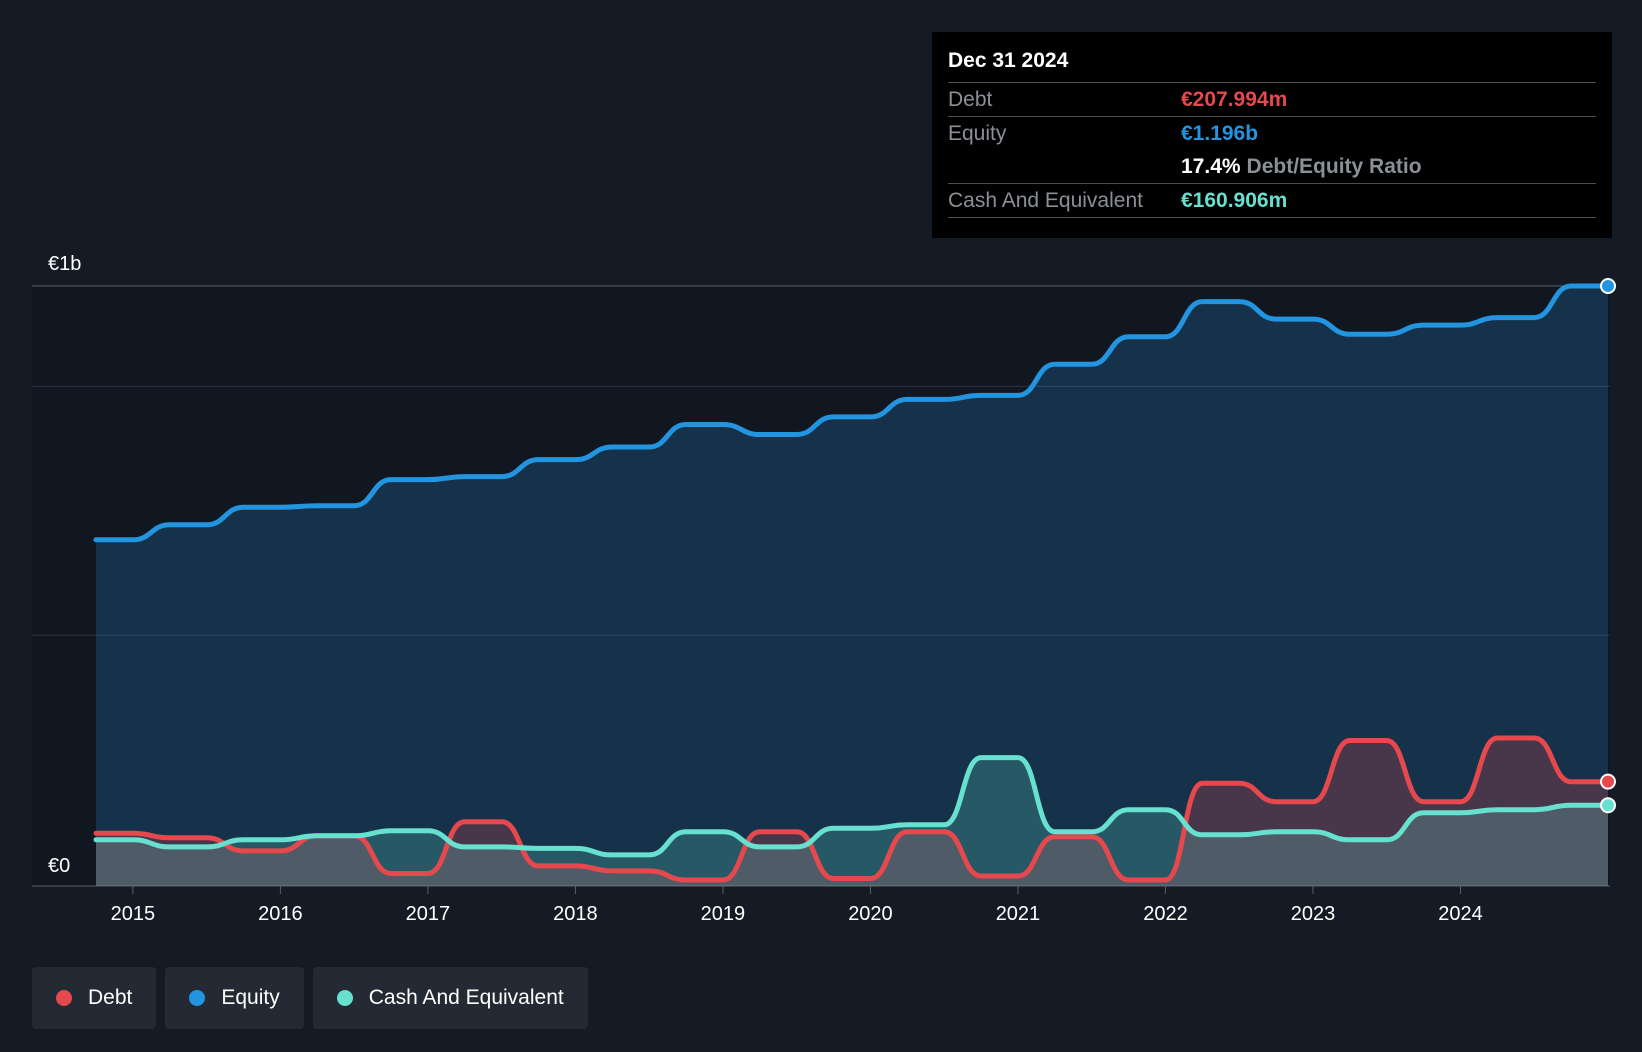 The width and height of the screenshot is (1642, 1052). Describe the element at coordinates (1165, 914) in the screenshot. I see `x-tick-label-2022: 2022` at that location.